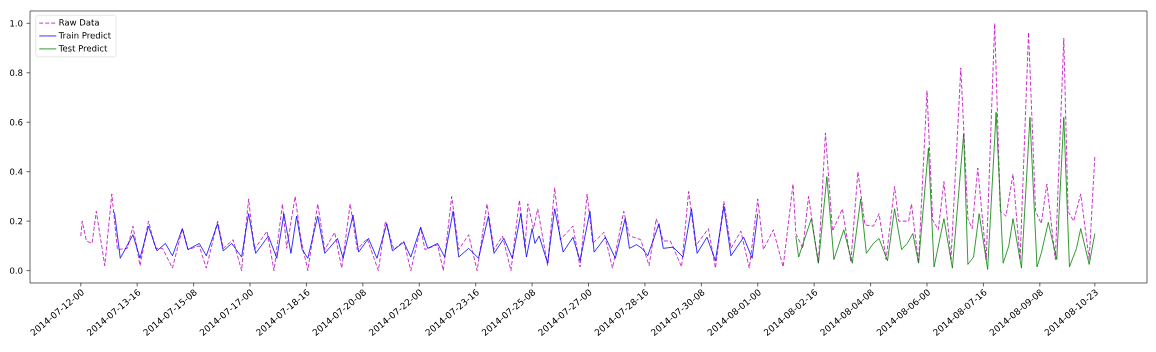 Image resolution: width=1156 pixels, height=352 pixels. Describe the element at coordinates (84, 35) in the screenshot. I see `legend-label: Train Predict` at that location.